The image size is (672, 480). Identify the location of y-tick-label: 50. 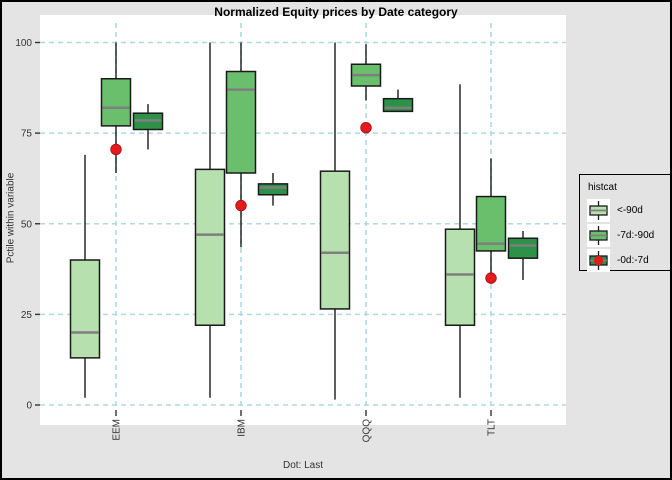
(27, 224).